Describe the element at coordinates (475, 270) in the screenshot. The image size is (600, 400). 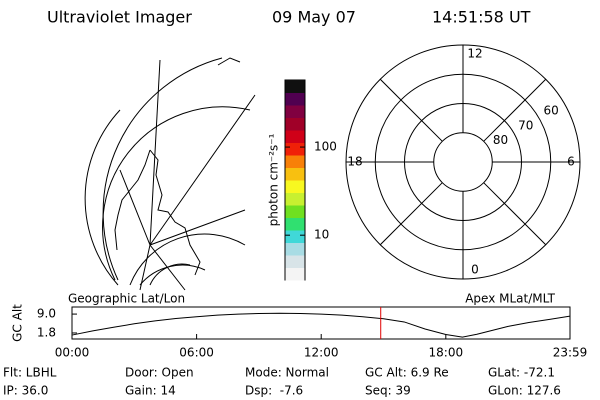
I see `mlt-label: 0` at that location.